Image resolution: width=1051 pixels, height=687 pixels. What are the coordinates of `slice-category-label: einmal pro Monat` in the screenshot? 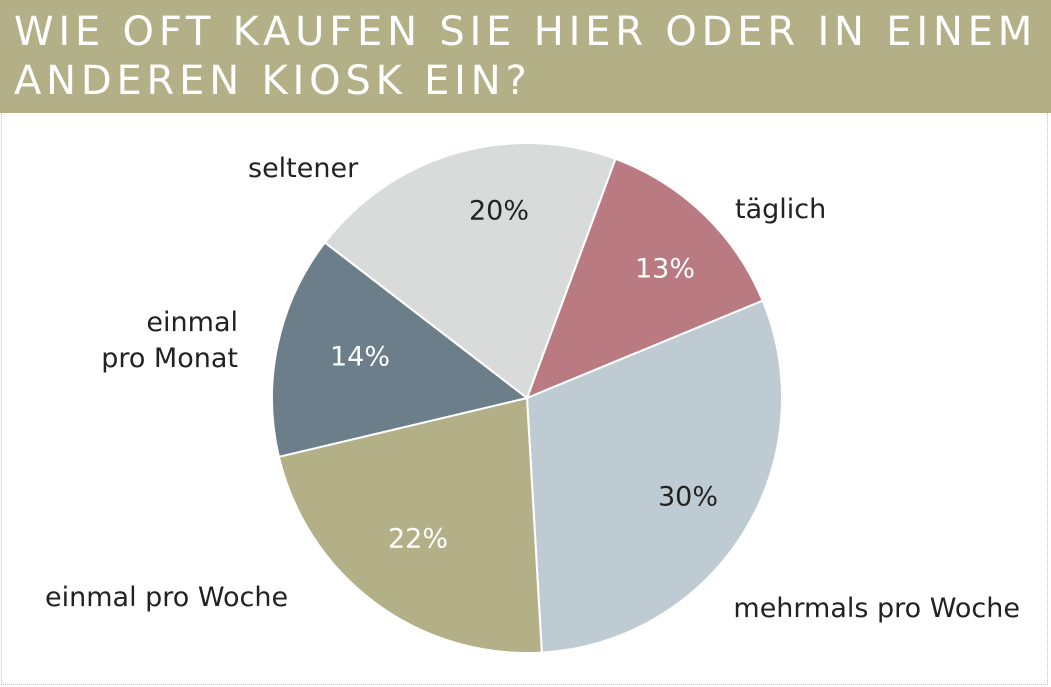 It's located at (169, 340).